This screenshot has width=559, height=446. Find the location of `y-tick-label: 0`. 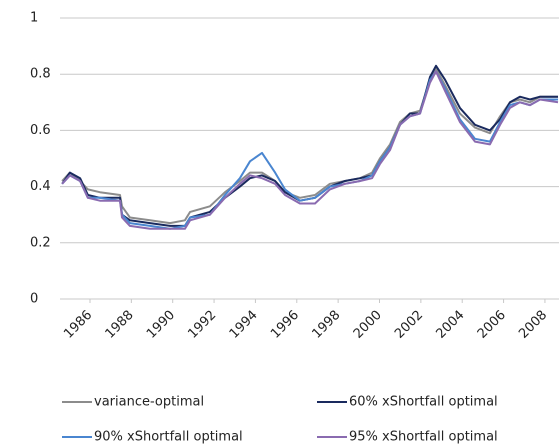

y-tick-label: 0 is located at coordinates (34, 299).